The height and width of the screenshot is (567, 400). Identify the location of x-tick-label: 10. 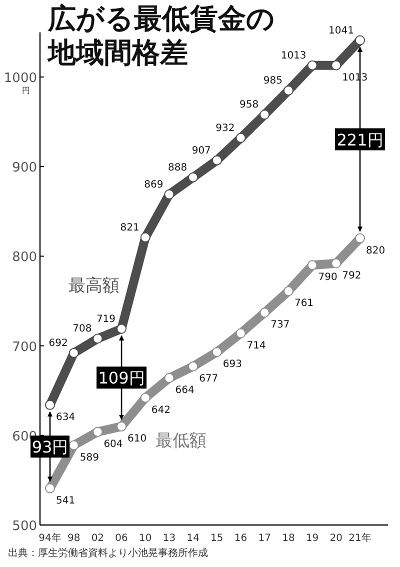
(145, 538).